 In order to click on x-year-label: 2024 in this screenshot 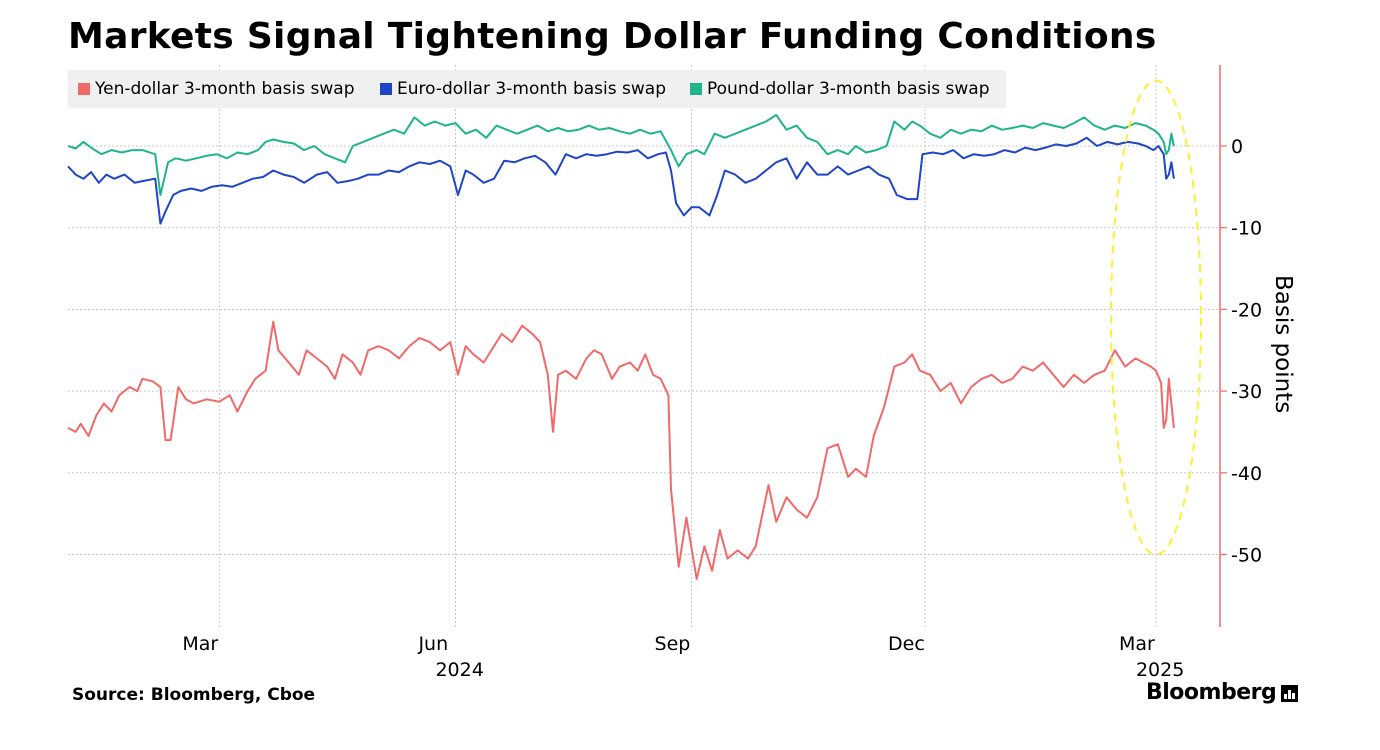, I will do `click(459, 670)`.